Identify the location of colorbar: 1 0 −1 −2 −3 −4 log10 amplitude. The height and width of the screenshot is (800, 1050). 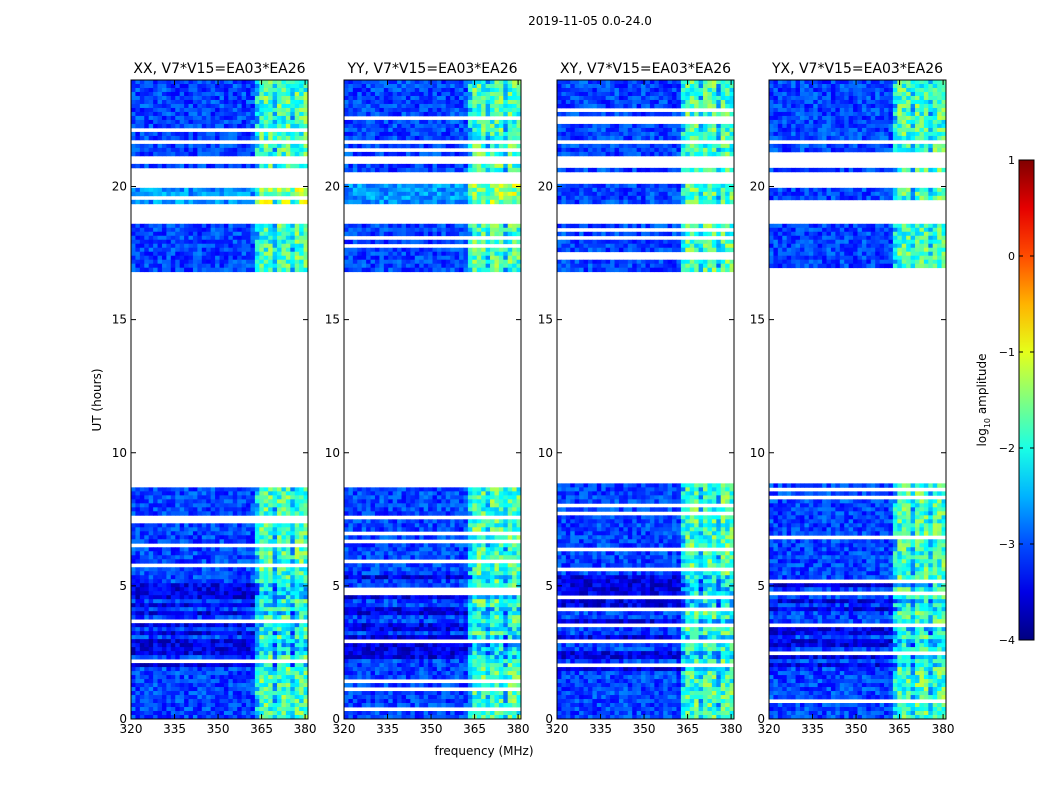
(1005, 400).